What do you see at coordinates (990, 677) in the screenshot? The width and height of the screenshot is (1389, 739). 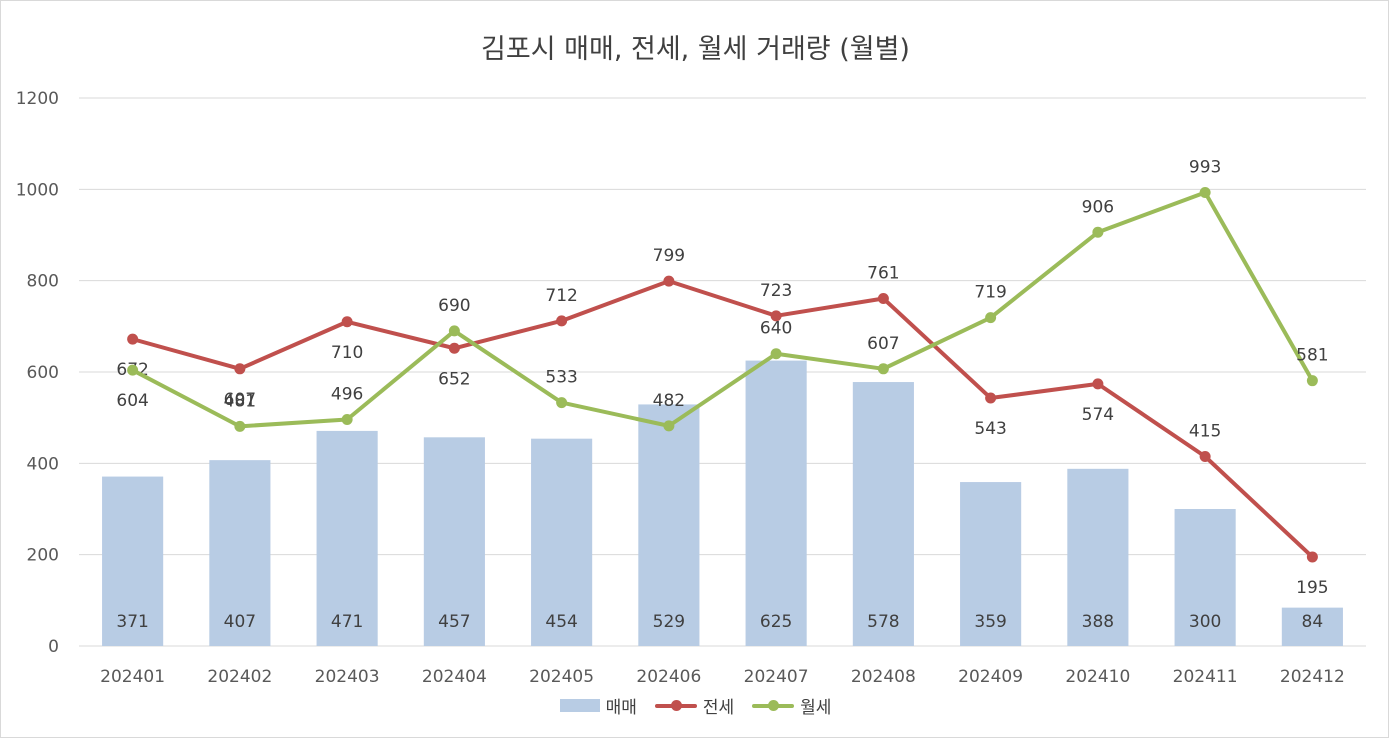 I see `x-tick-label: 202409` at bounding box center [990, 677].